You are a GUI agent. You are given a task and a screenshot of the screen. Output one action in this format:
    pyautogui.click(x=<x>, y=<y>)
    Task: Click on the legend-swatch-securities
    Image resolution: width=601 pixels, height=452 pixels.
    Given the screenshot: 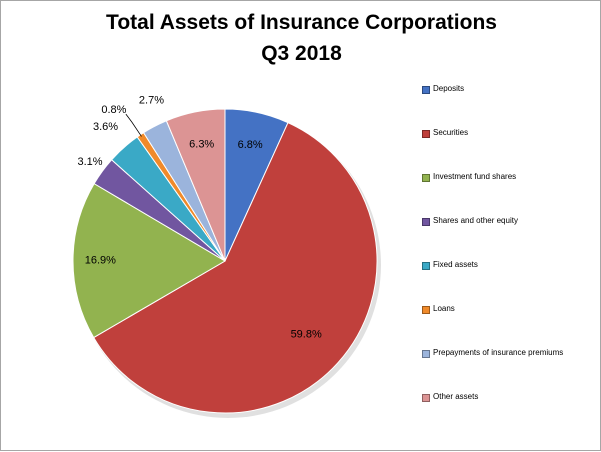 What is the action you would take?
    pyautogui.click(x=426, y=134)
    